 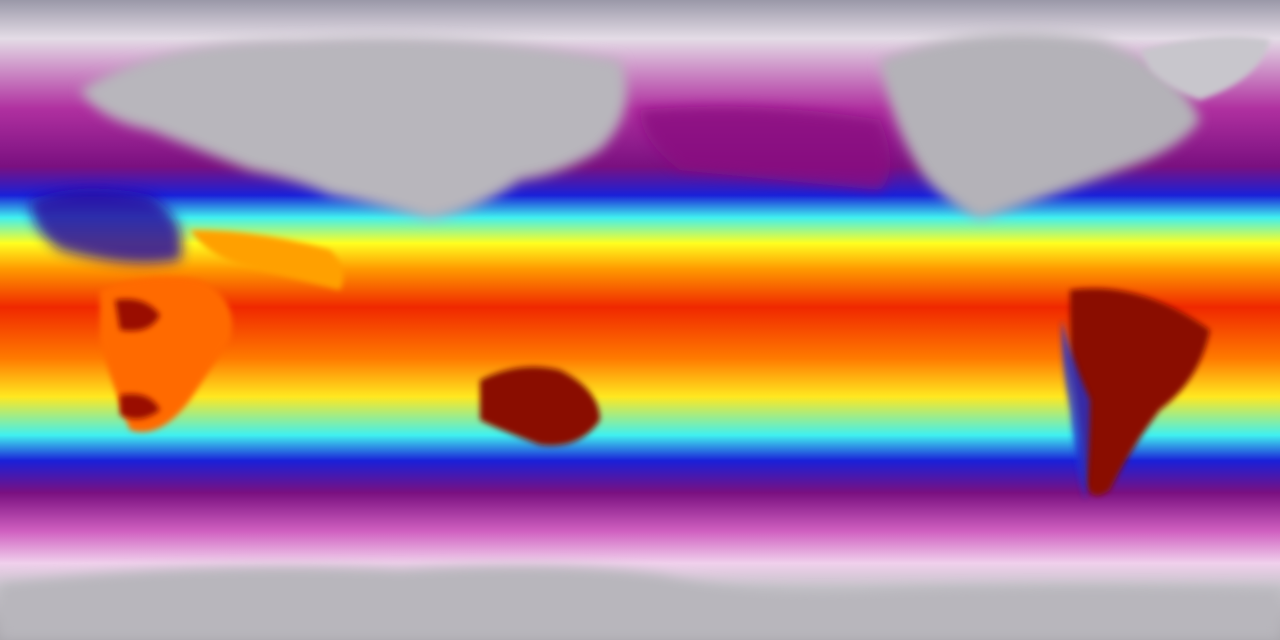 I want to click on andes-cold-strip, so click(x=1075, y=410).